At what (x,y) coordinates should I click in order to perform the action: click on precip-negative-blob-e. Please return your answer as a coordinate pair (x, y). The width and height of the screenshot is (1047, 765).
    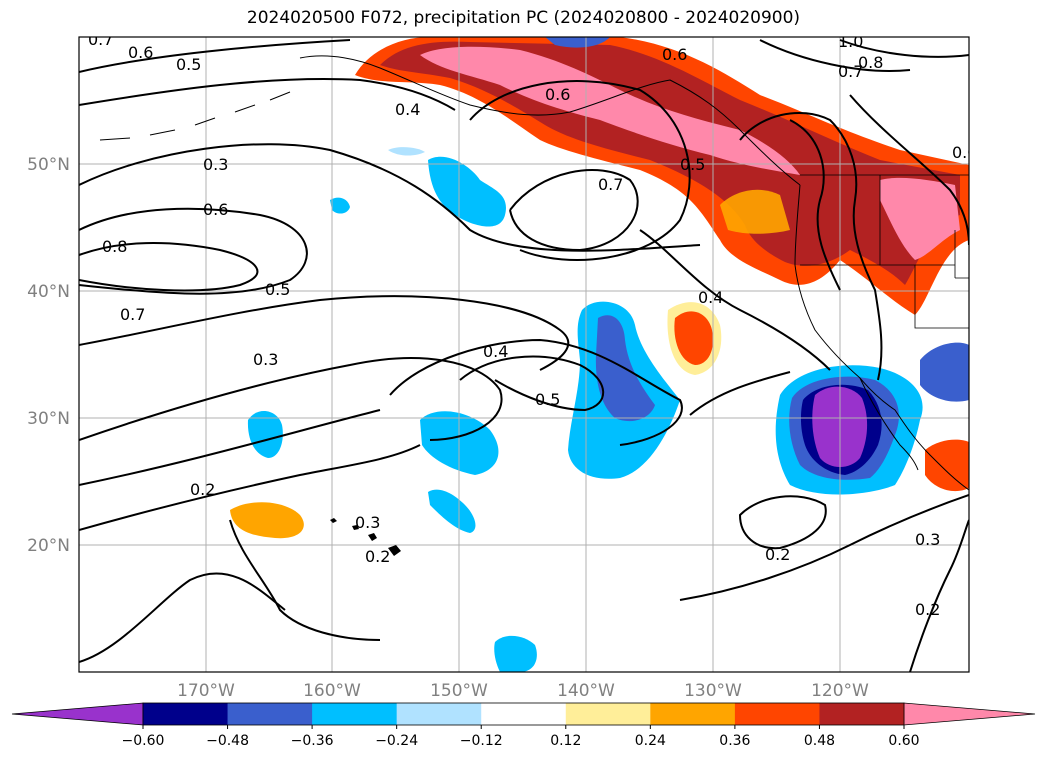
    Looking at the image, I should click on (515, 653).